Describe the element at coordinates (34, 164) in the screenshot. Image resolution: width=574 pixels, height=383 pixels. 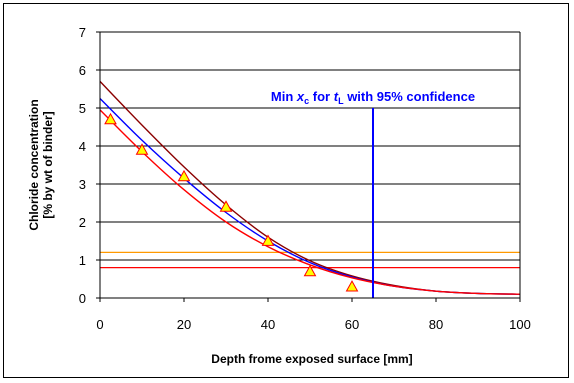
I see `y-axis-title-line: Chloride concentration` at that location.